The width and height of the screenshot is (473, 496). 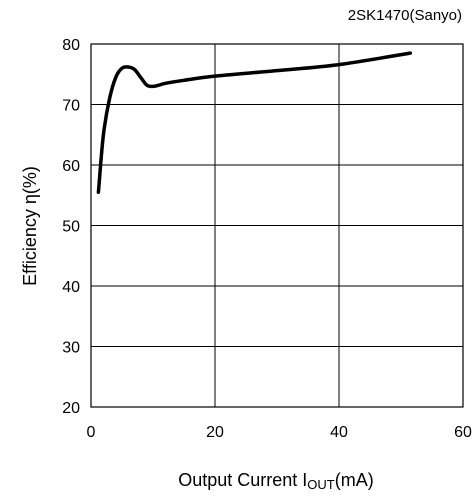 What do you see at coordinates (71, 166) in the screenshot?
I see `y-tick-label: 60` at bounding box center [71, 166].